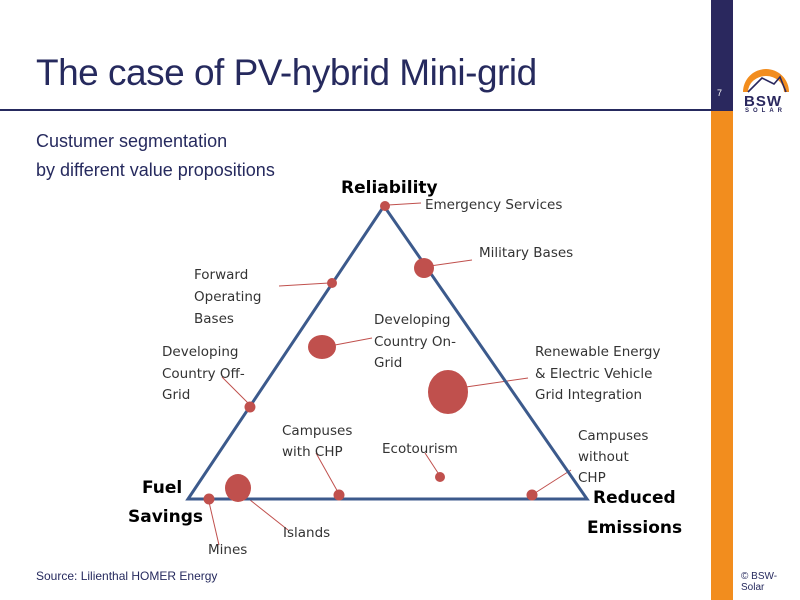 The width and height of the screenshot is (800, 600). What do you see at coordinates (127, 576) in the screenshot?
I see `source-note: Source: Lilienthal HOMER Energy` at bounding box center [127, 576].